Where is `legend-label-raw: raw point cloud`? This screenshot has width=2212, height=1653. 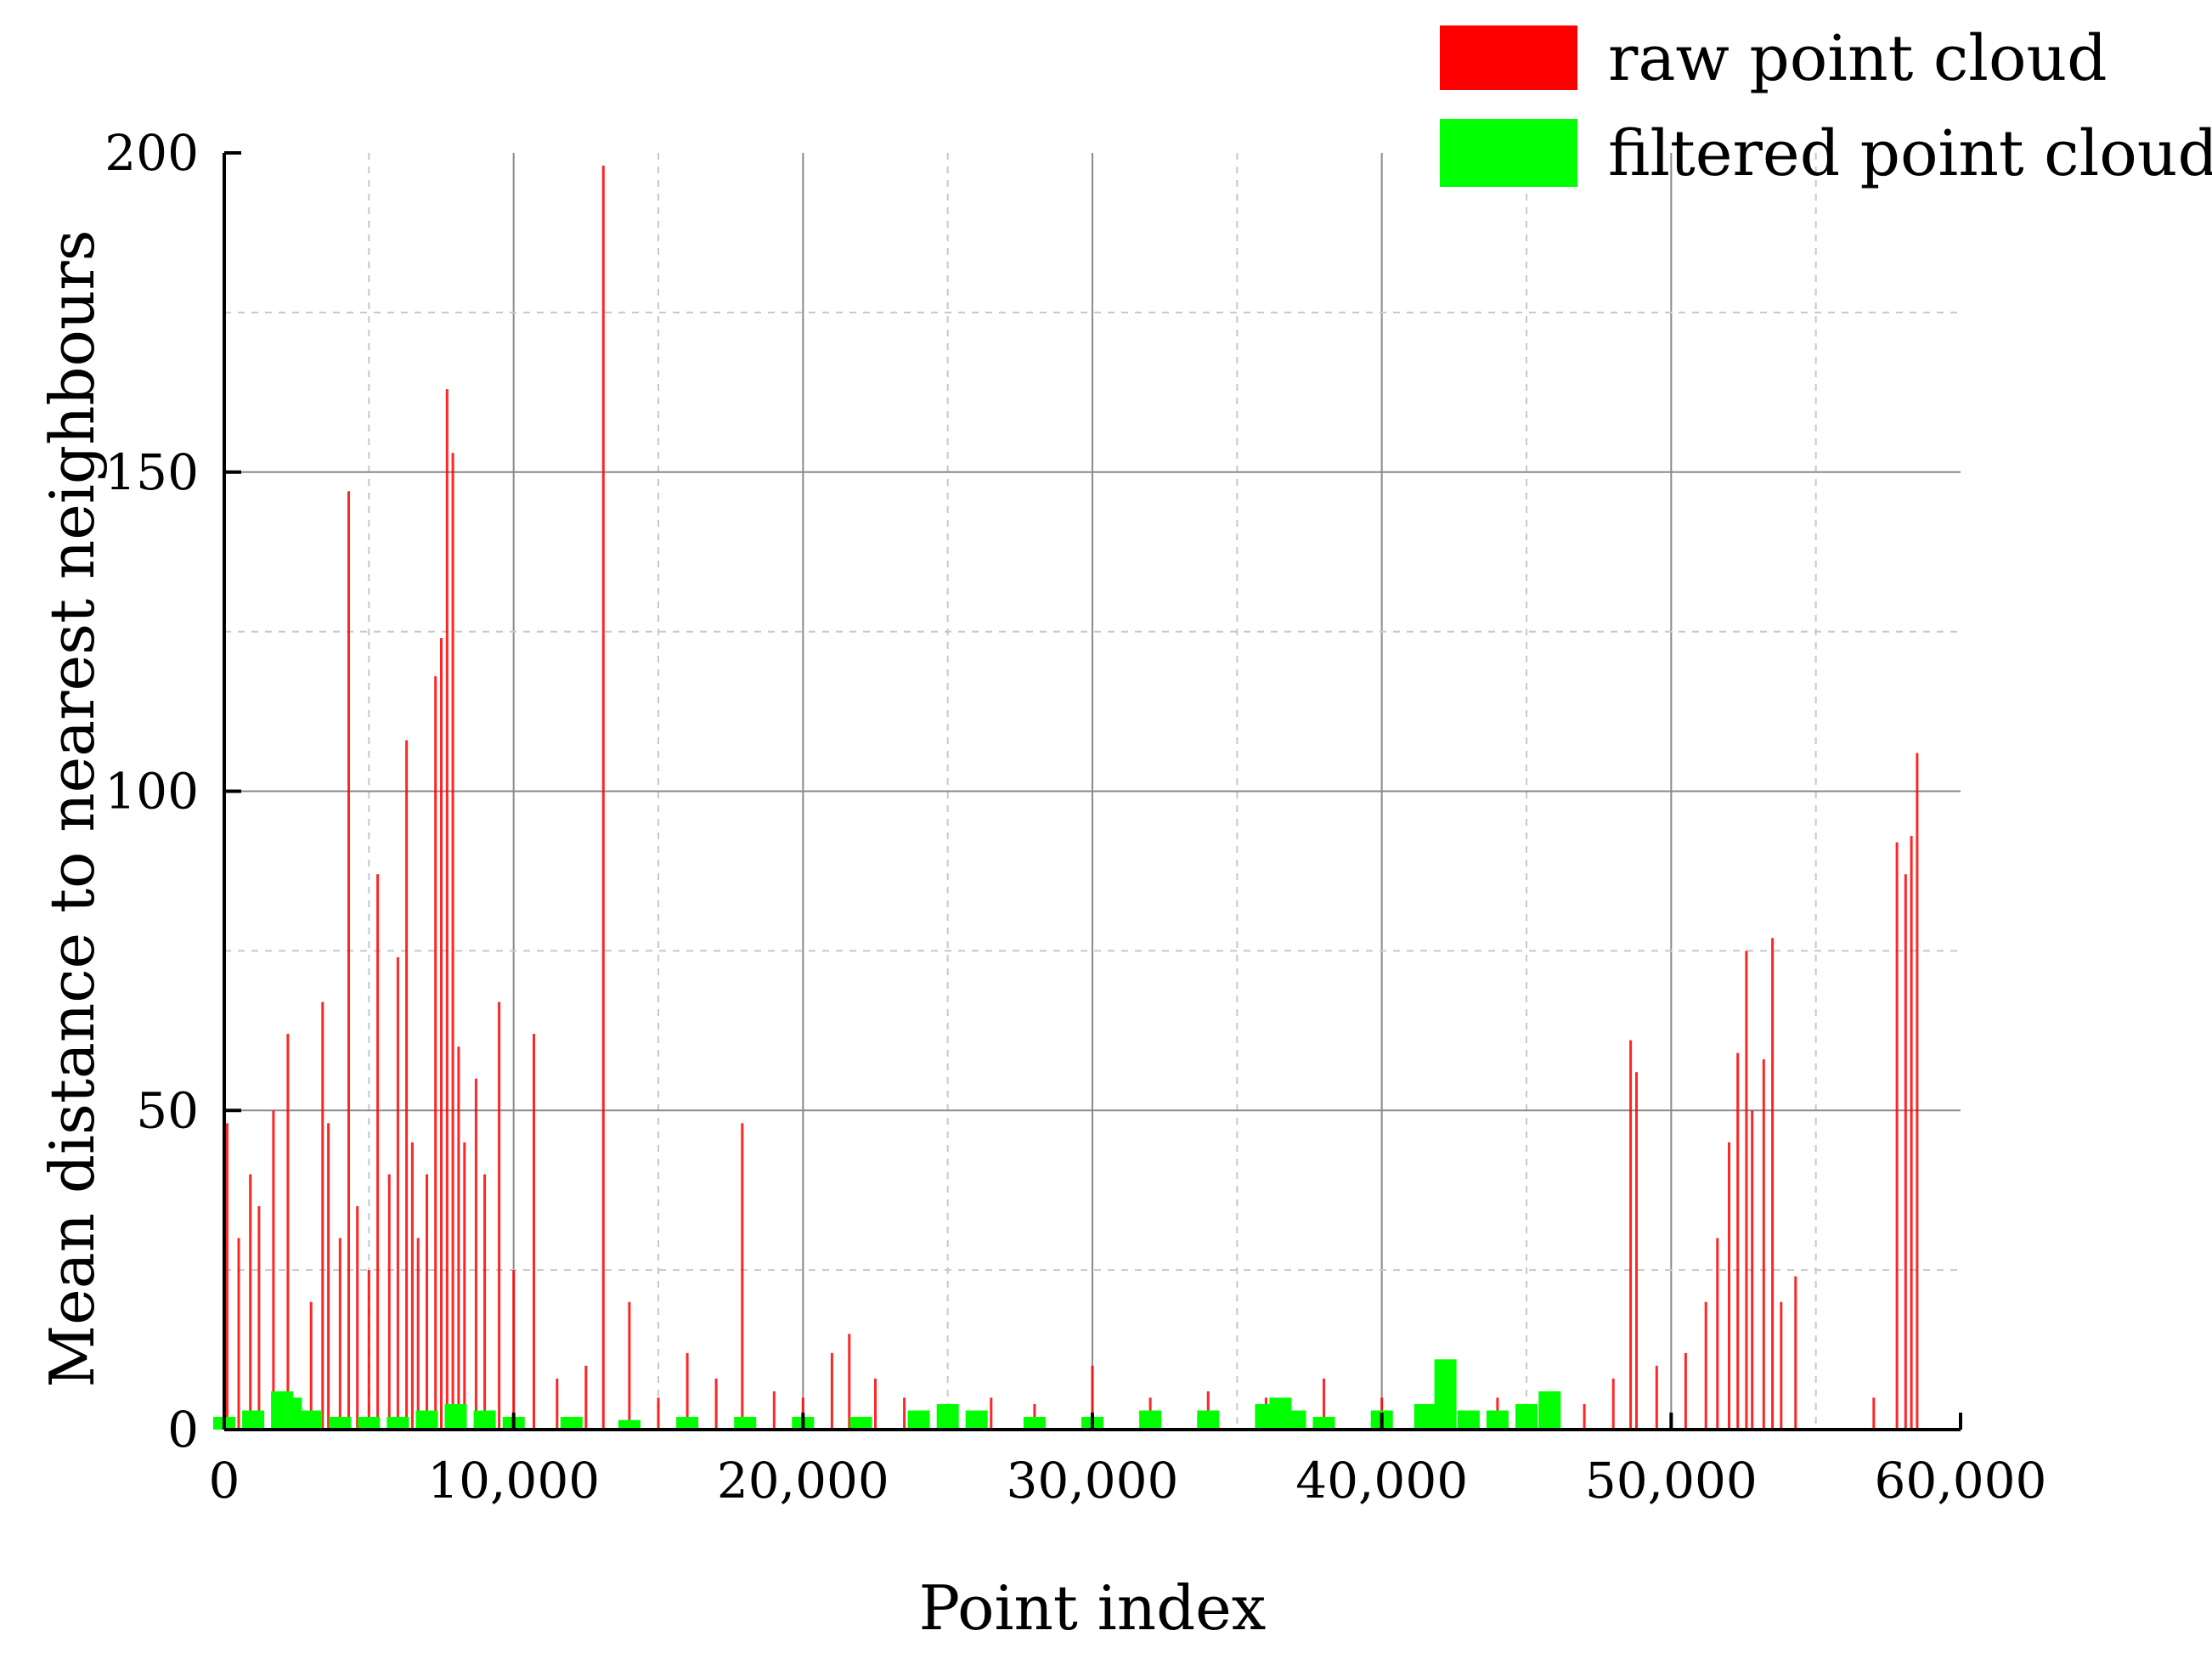
legend-label-raw: raw point cloud is located at coordinates (1858, 58).